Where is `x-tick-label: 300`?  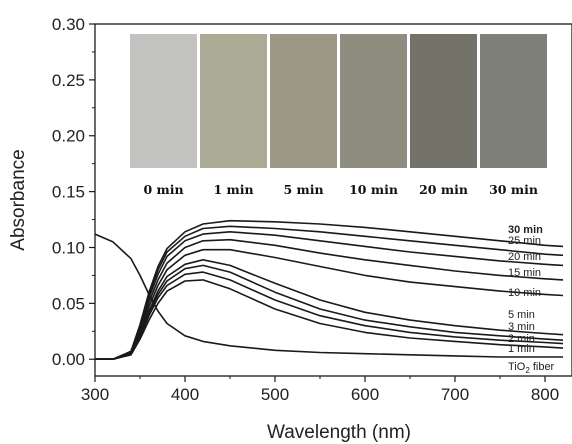 x-tick-label: 300 is located at coordinates (95, 394).